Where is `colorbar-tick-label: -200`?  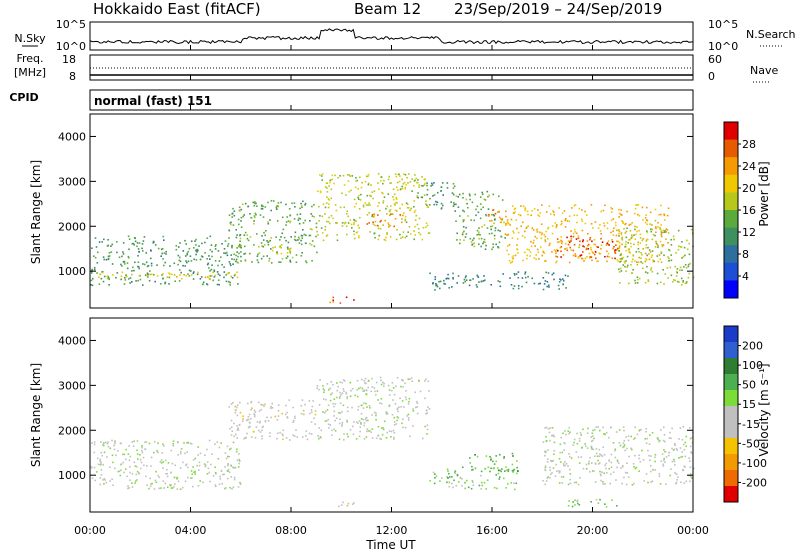 colorbar-tick-label: -200 is located at coordinates (754, 482).